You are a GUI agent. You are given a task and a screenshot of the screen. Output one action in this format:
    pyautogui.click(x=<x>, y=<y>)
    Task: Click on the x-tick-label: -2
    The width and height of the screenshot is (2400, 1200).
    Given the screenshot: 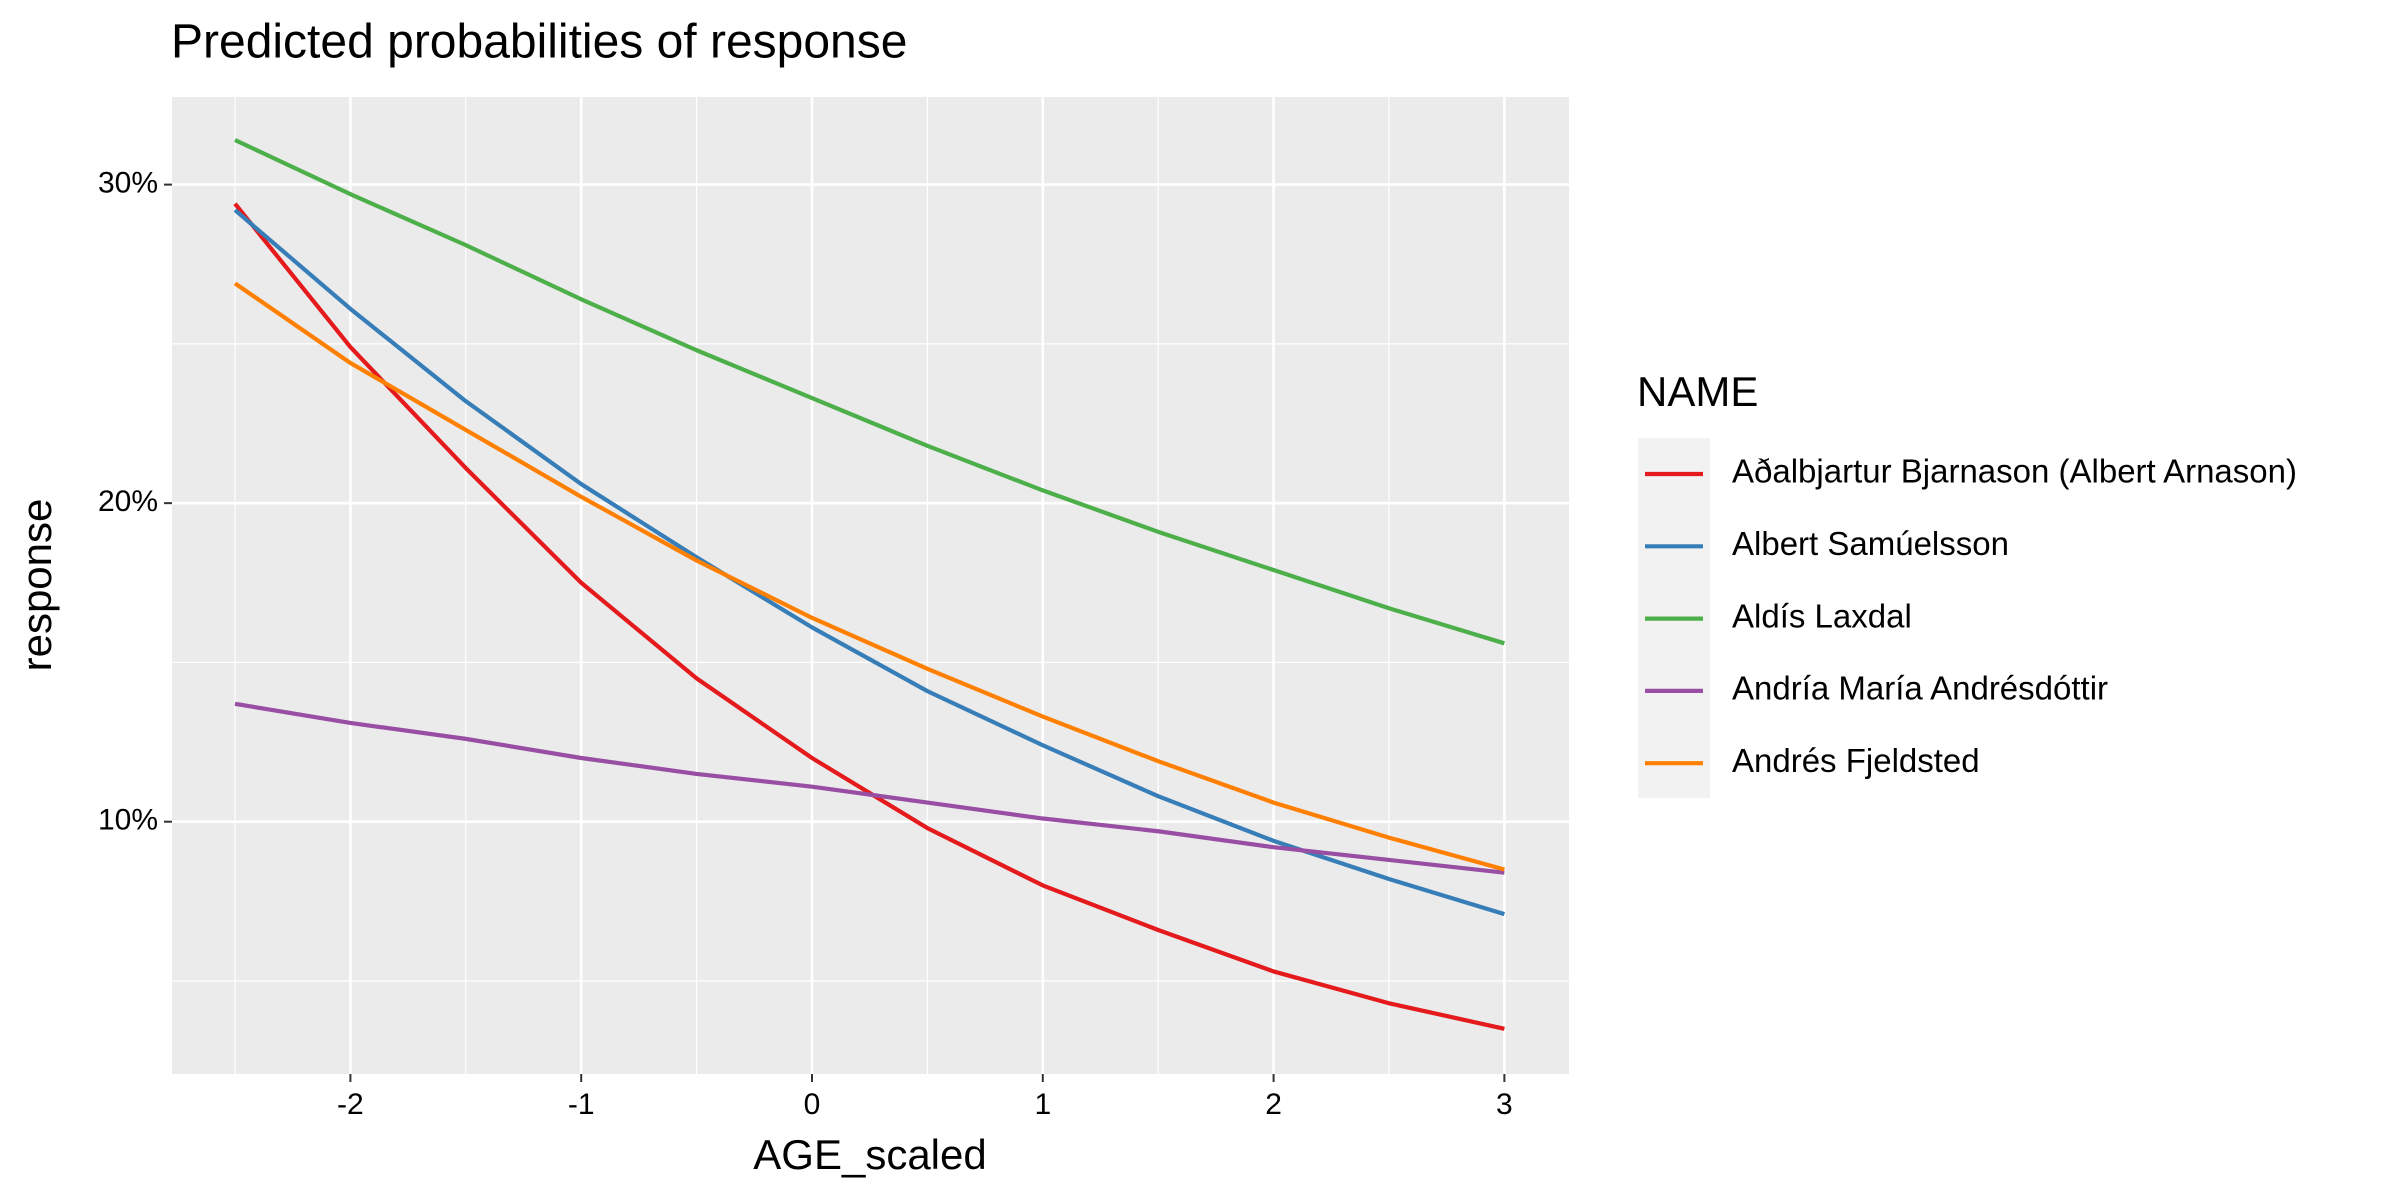 What is the action you would take?
    pyautogui.click(x=350, y=1104)
    